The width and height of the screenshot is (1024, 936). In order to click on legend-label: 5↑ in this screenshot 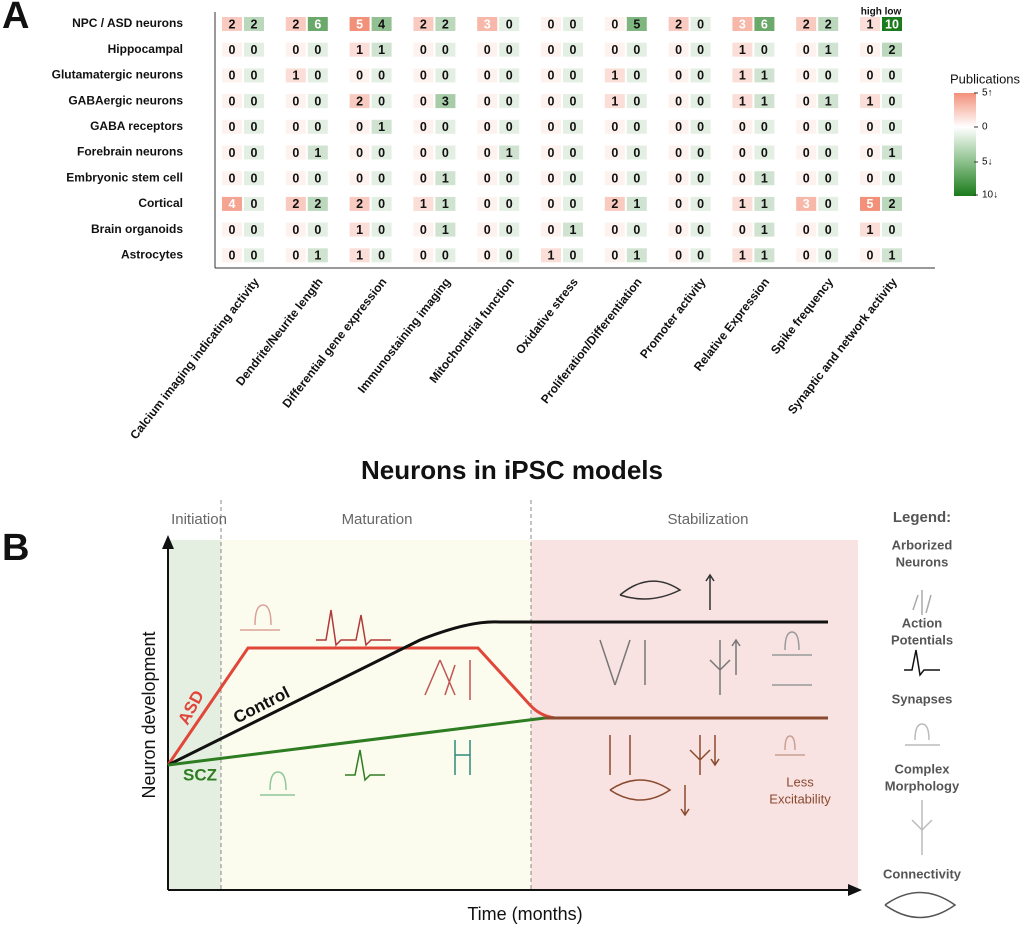, I will do `click(987, 93)`.